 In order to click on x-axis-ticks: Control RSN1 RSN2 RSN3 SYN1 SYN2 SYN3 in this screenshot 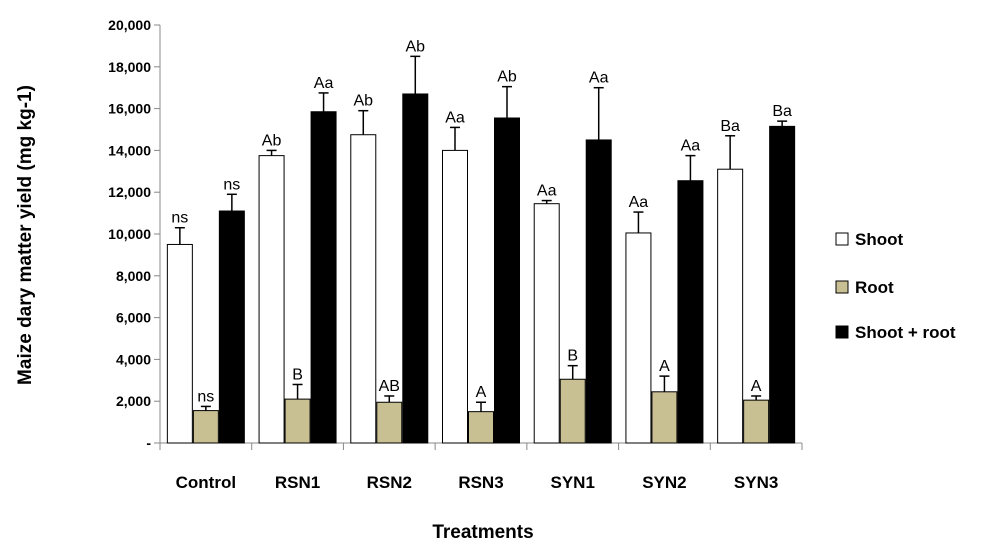, I will do `click(481, 467)`.